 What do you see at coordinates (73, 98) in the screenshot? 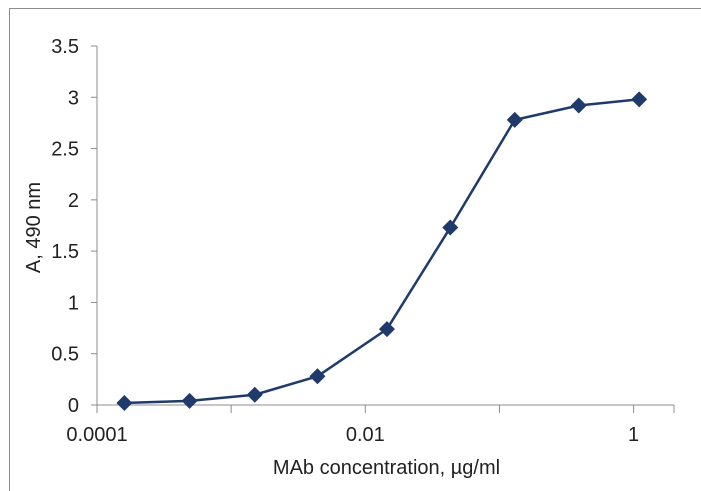
I see `y-tick-label: 3` at bounding box center [73, 98].